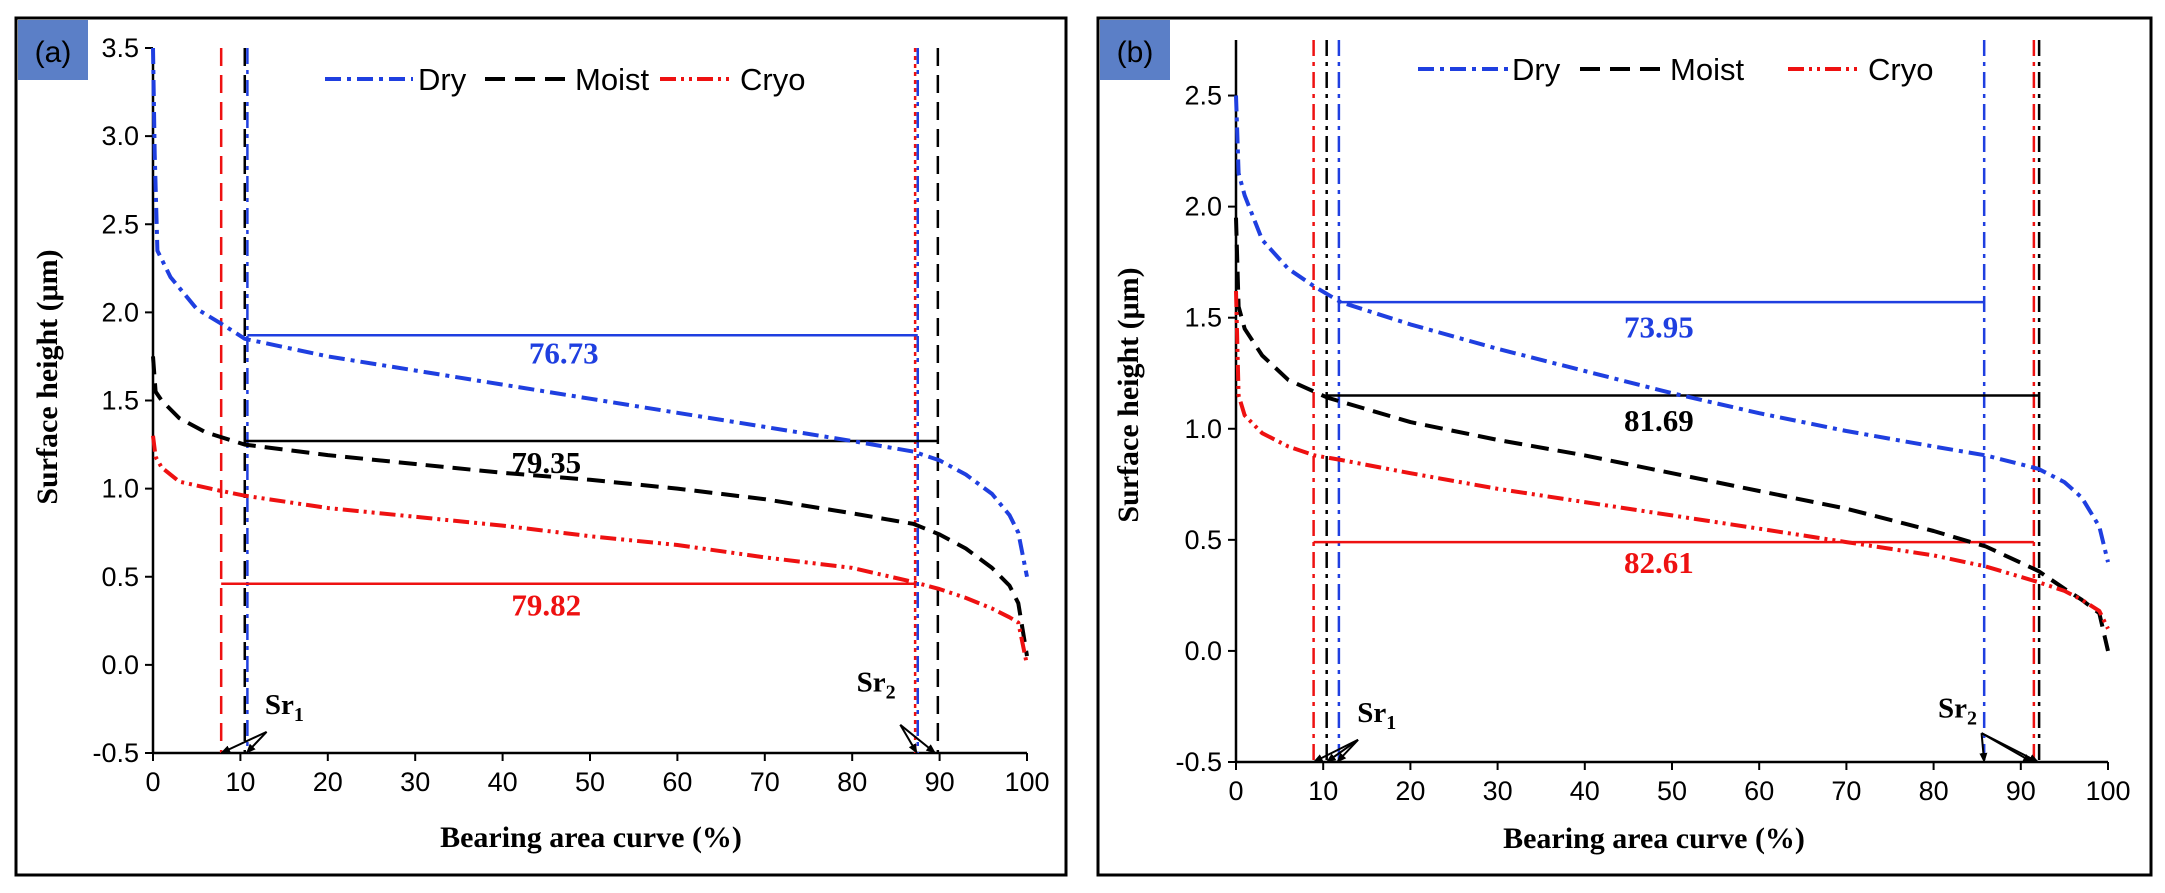  I want to click on panel-a-legend: Dry Moist Cryo, so click(565, 79).